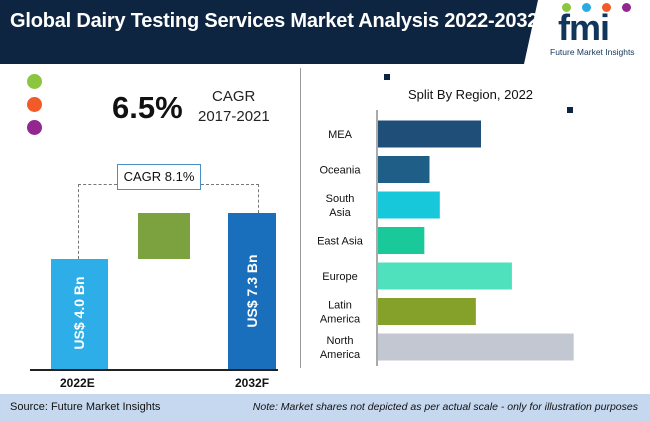 This screenshot has height=421, width=650. What do you see at coordinates (586, 7) in the screenshot?
I see `logo-dot-blue` at bounding box center [586, 7].